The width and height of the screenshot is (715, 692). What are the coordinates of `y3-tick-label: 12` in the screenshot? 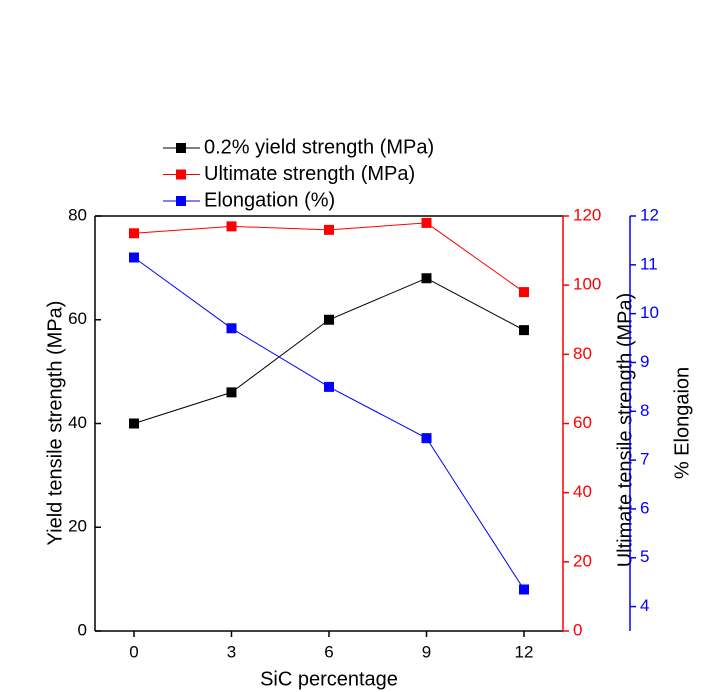 It's located at (649, 214).